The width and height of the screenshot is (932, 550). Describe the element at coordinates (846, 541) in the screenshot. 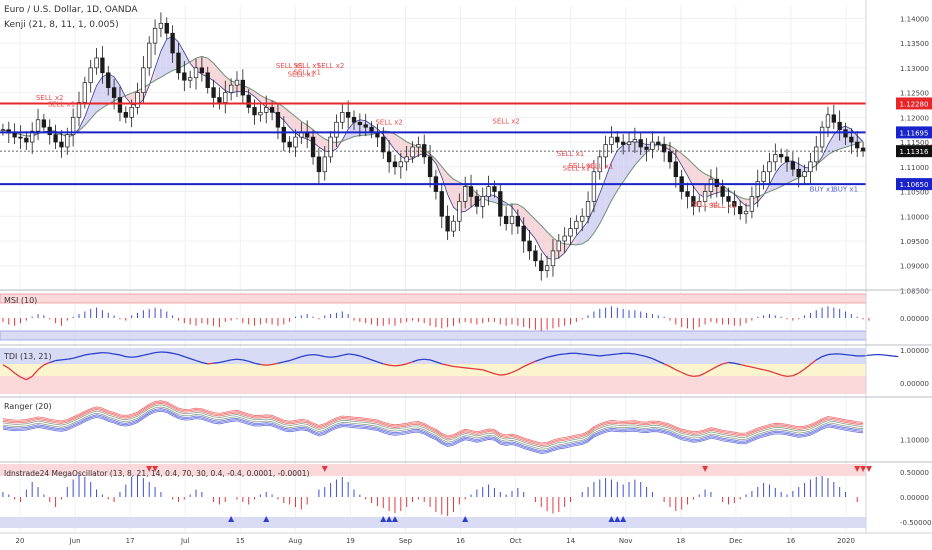

I see `x-tick-label: 2020` at that location.